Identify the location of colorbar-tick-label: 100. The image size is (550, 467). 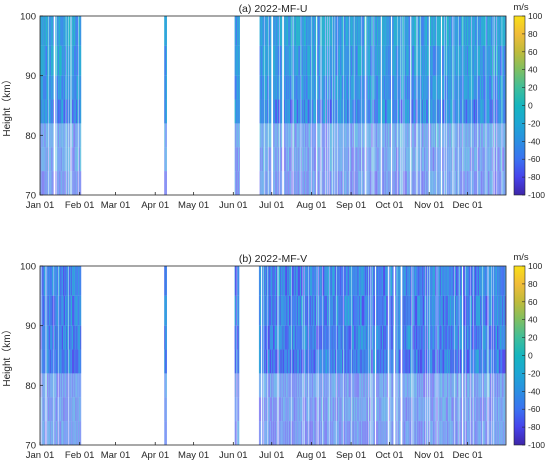
(535, 16).